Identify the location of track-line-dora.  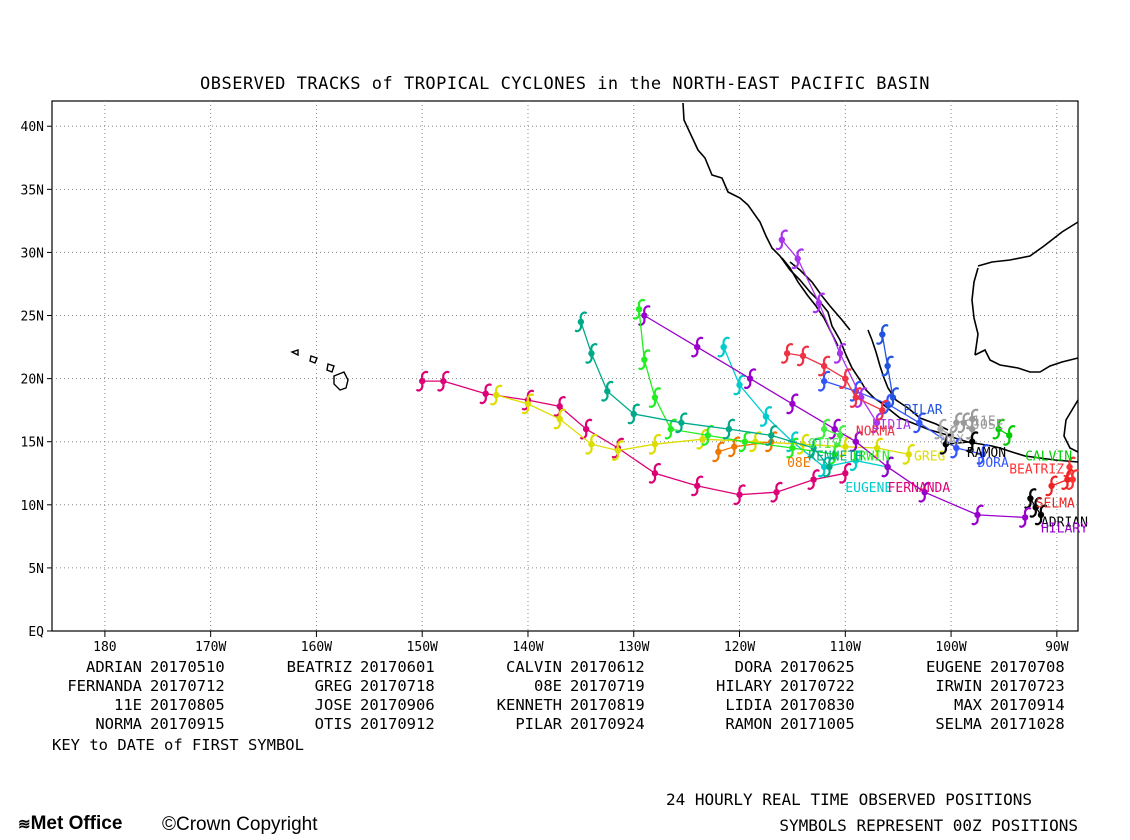
(903, 417).